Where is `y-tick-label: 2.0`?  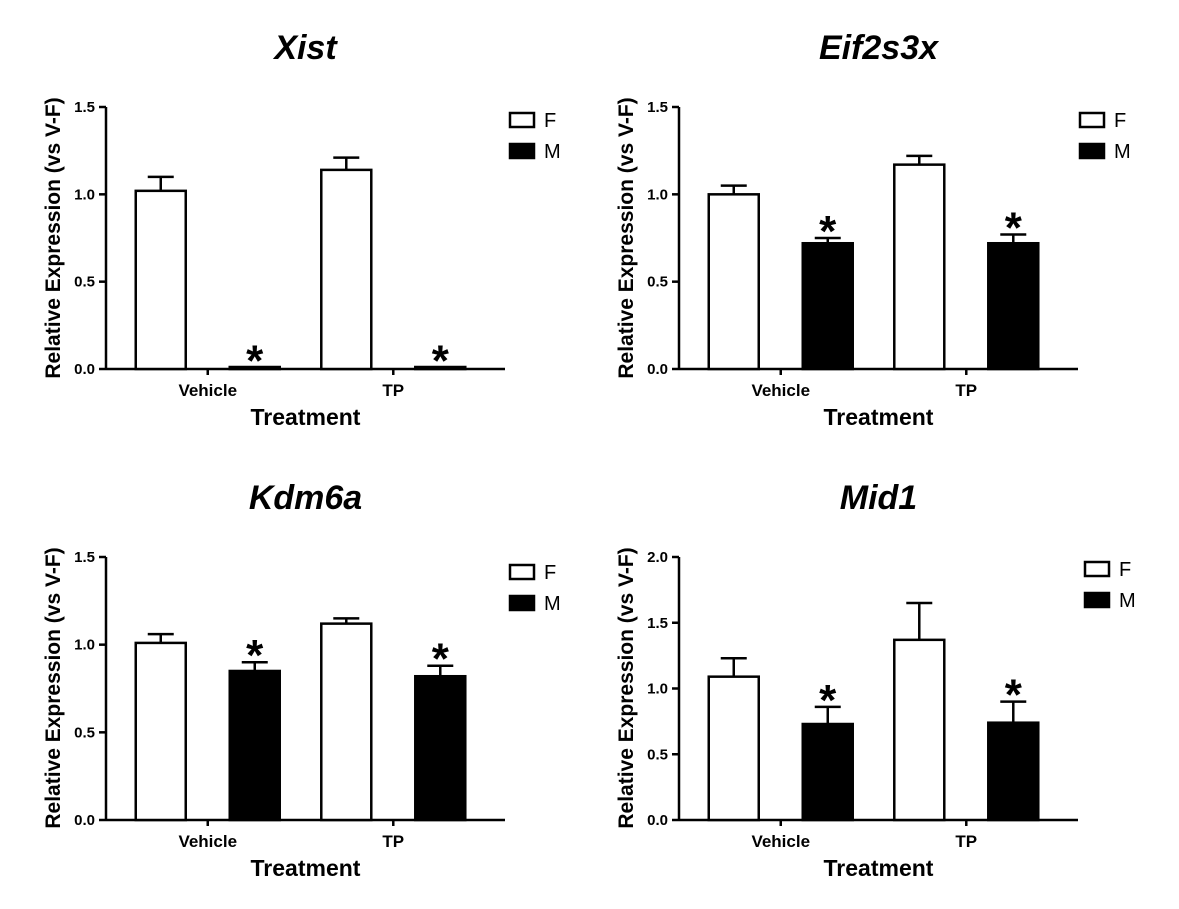 y-tick-label: 2.0 is located at coordinates (657, 557).